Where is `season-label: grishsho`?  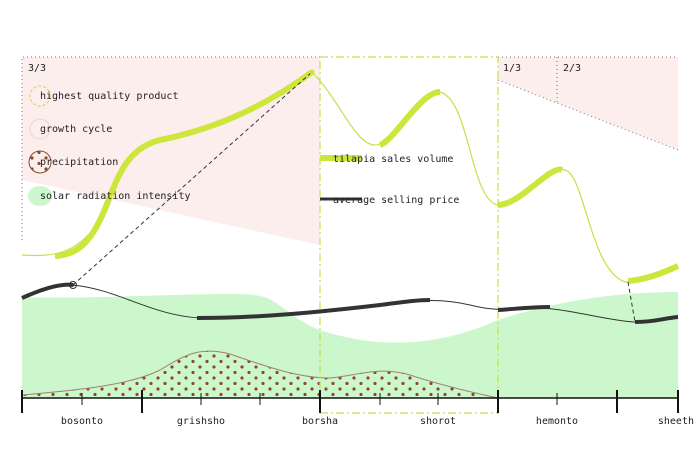 season-label: grishsho is located at coordinates (201, 421).